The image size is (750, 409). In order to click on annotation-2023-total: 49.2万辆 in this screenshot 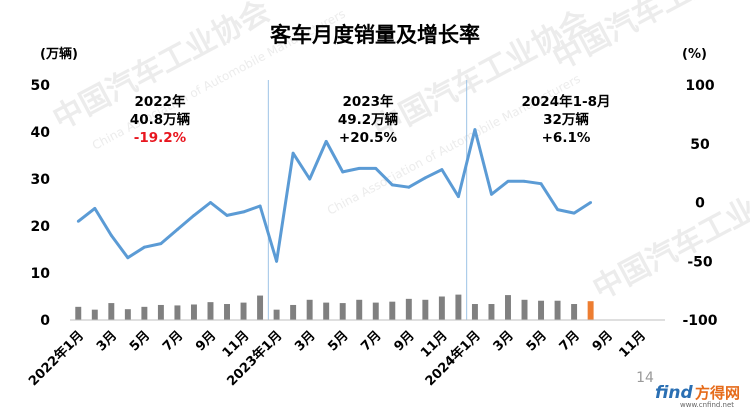, I will do `click(368, 119)`.